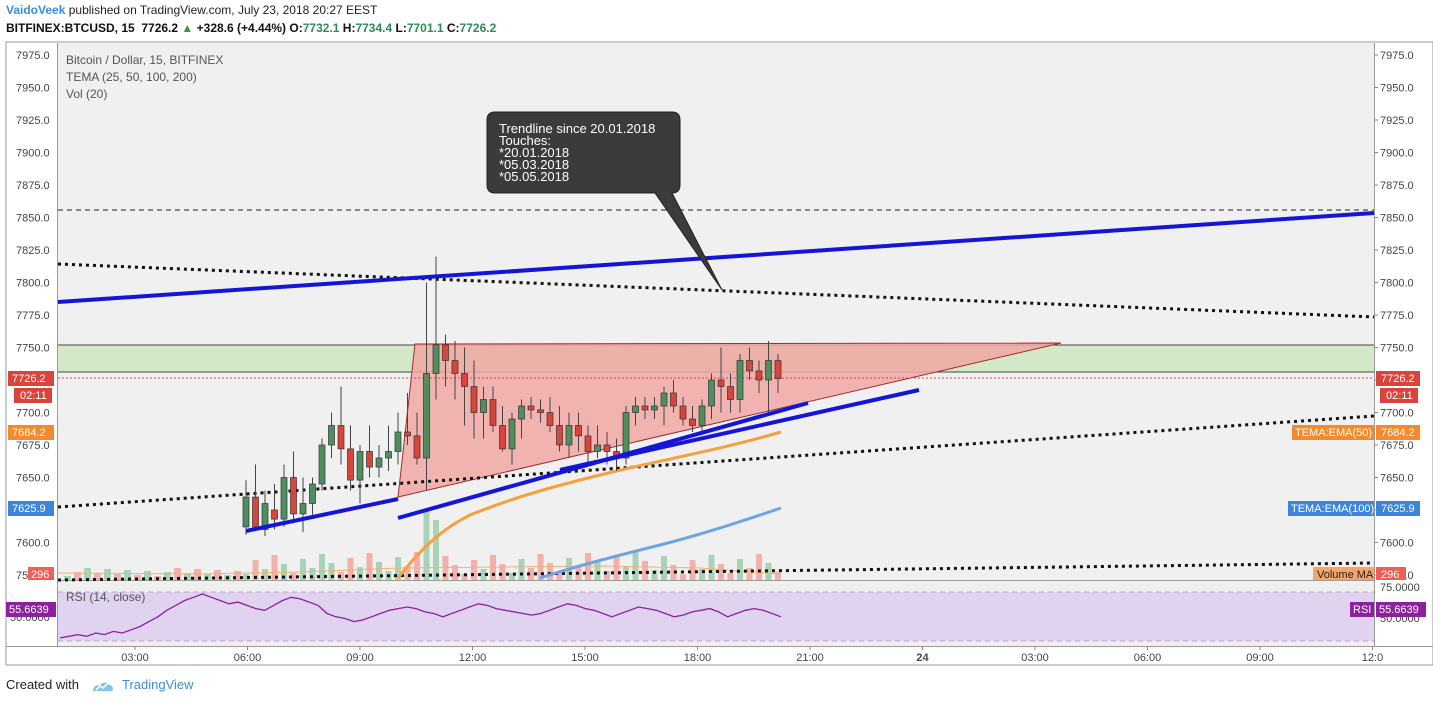 The height and width of the screenshot is (702, 1433). What do you see at coordinates (419, 570) in the screenshot?
I see `volume-ma-line` at bounding box center [419, 570].